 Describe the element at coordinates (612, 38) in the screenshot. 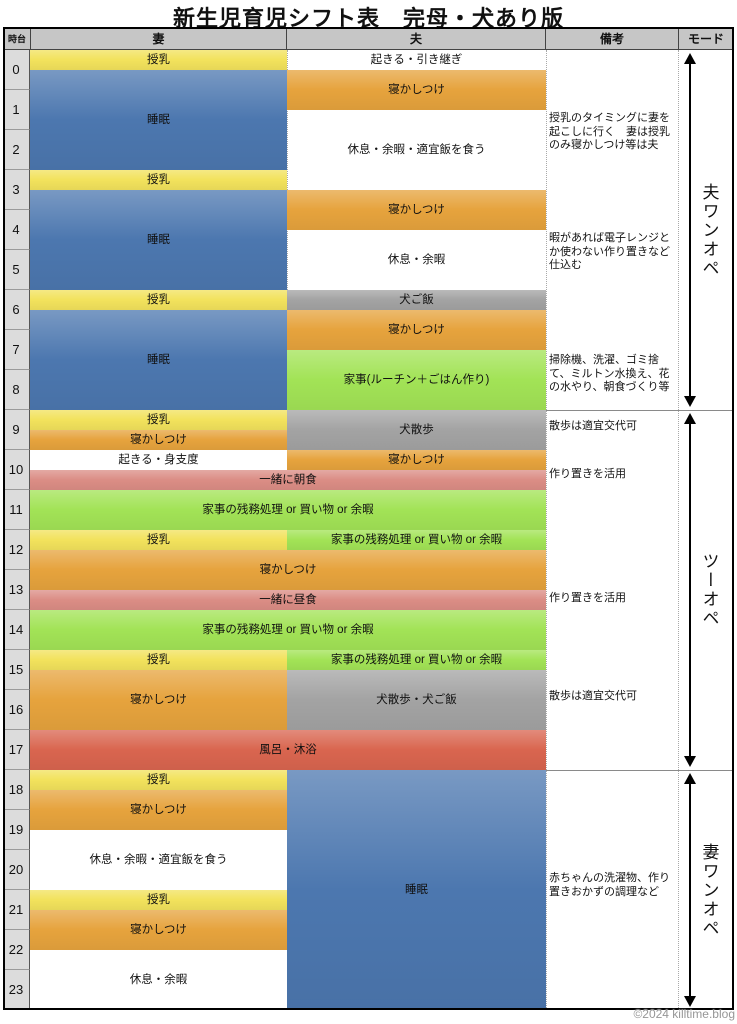

I see `header-notes: 備考` at that location.